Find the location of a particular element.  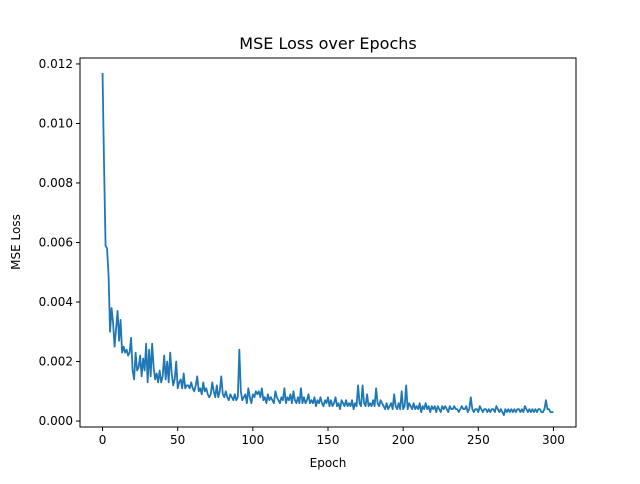

y-axis-label: MSE Loss is located at coordinates (16, 242).